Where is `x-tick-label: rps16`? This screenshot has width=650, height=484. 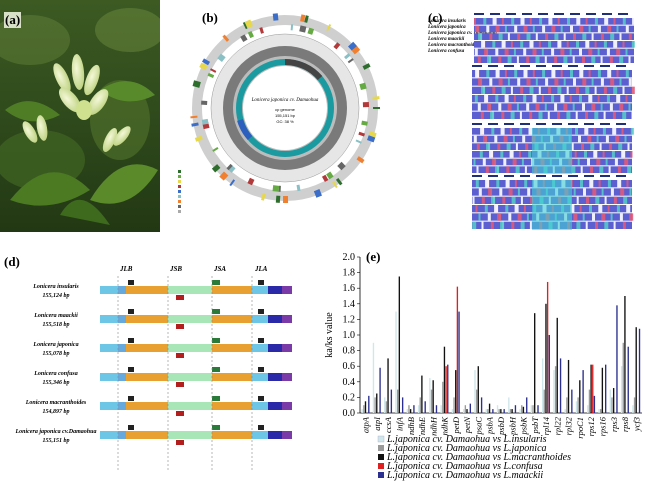 x-tick-label: rps16 is located at coordinates (603, 426).